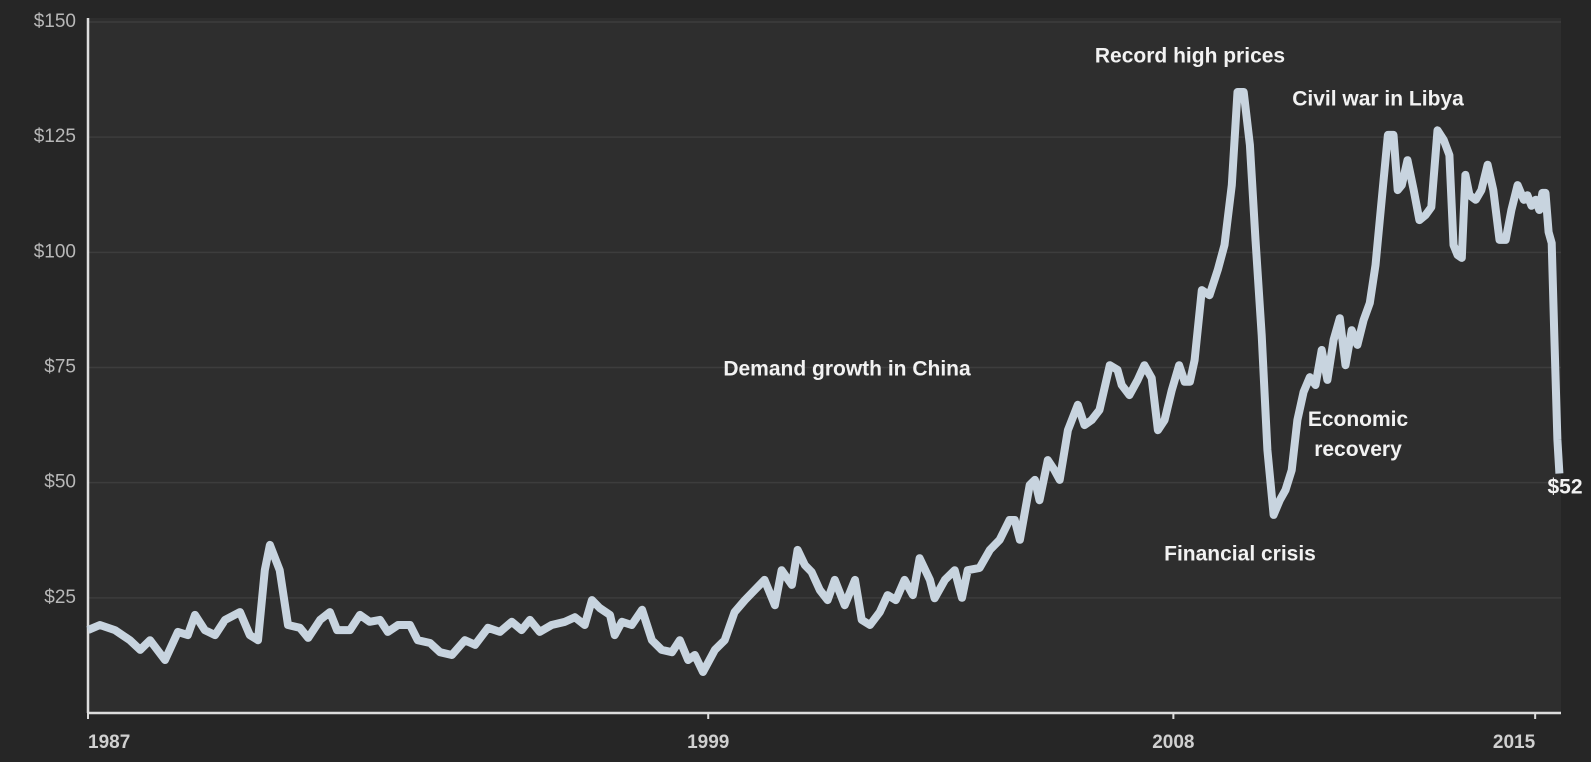 The image size is (1591, 762). What do you see at coordinates (1378, 99) in the screenshot?
I see `annotation: Civil war in Libya` at bounding box center [1378, 99].